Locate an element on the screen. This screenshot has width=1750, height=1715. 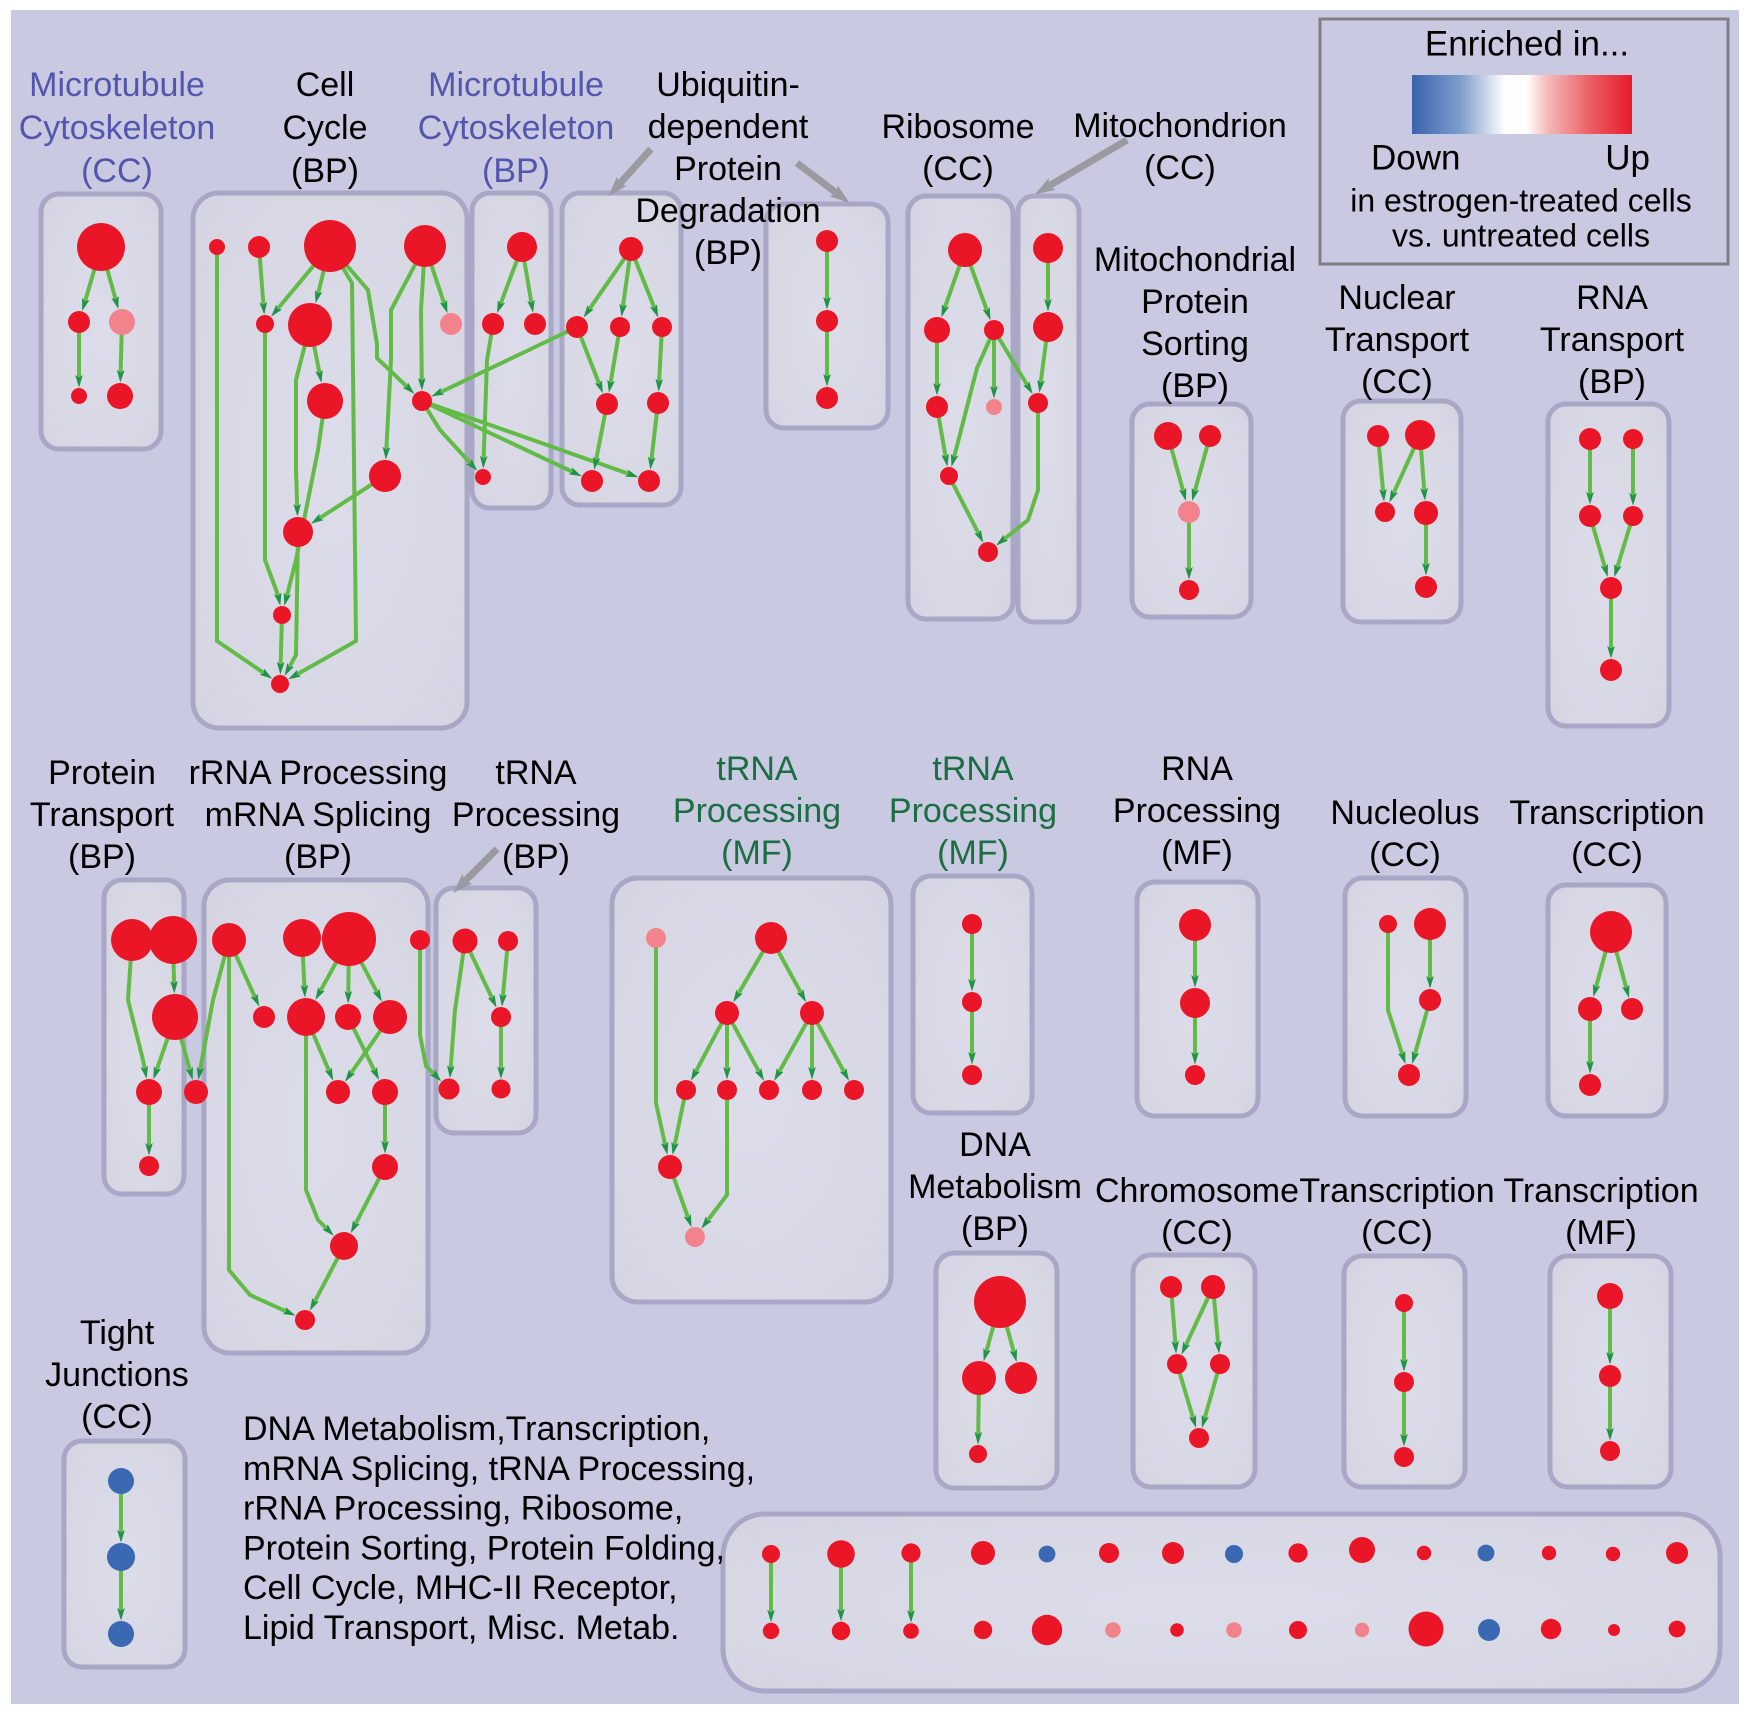
svg-text:mRNA Splicing, tRNA Processing: mRNA Splicing, tRNA Processing, is located at coordinates (499, 1469).